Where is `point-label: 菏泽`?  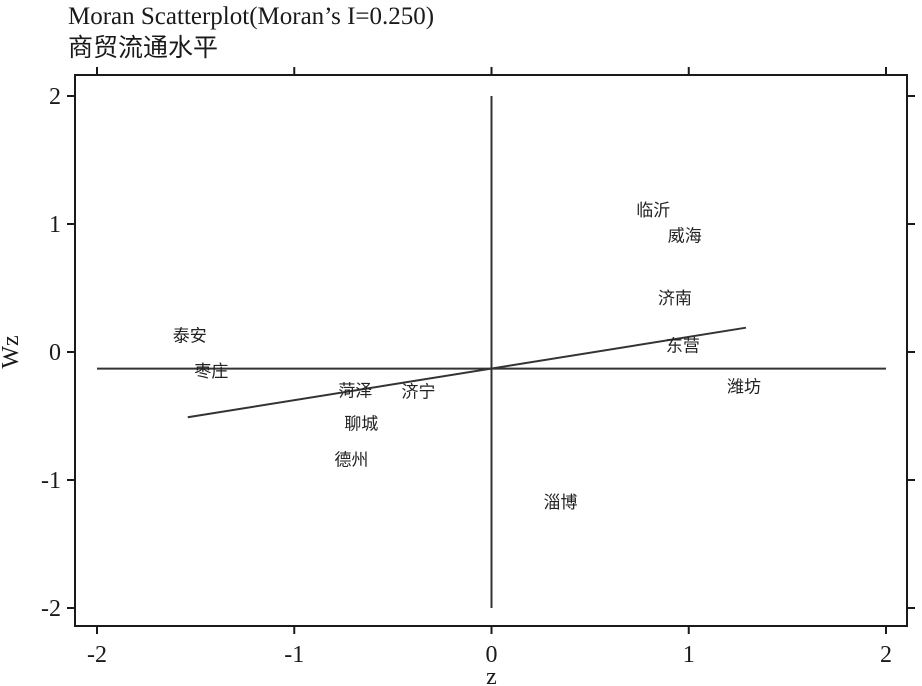
point-label: 菏泽 is located at coordinates (355, 391).